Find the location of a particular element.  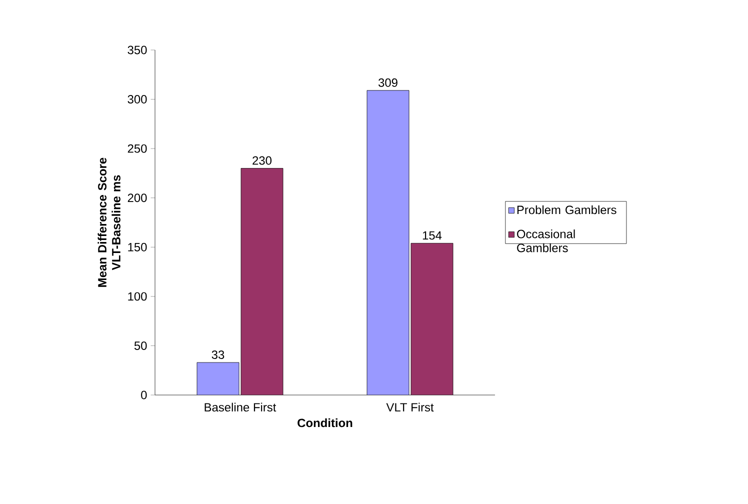

x-tick-label: VLT First is located at coordinates (410, 407).